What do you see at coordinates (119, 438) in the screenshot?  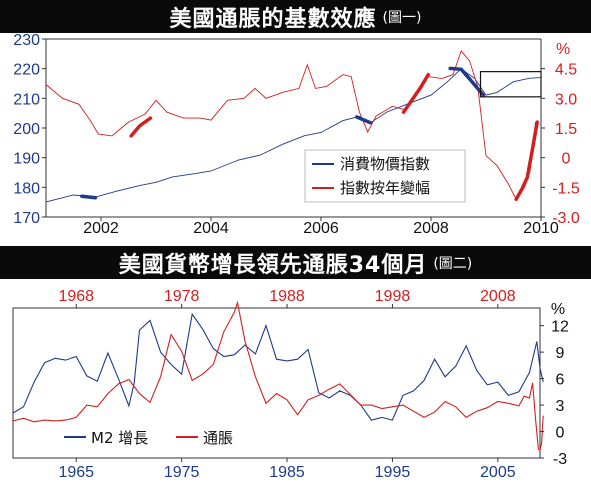 I see `chart2-legend-label: M2 增長` at bounding box center [119, 438].